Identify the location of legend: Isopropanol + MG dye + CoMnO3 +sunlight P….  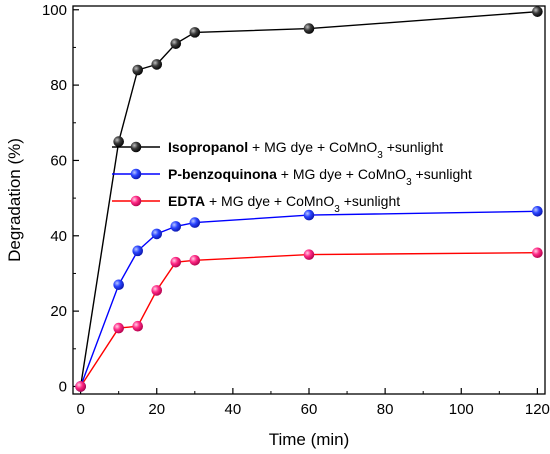
(292, 177).